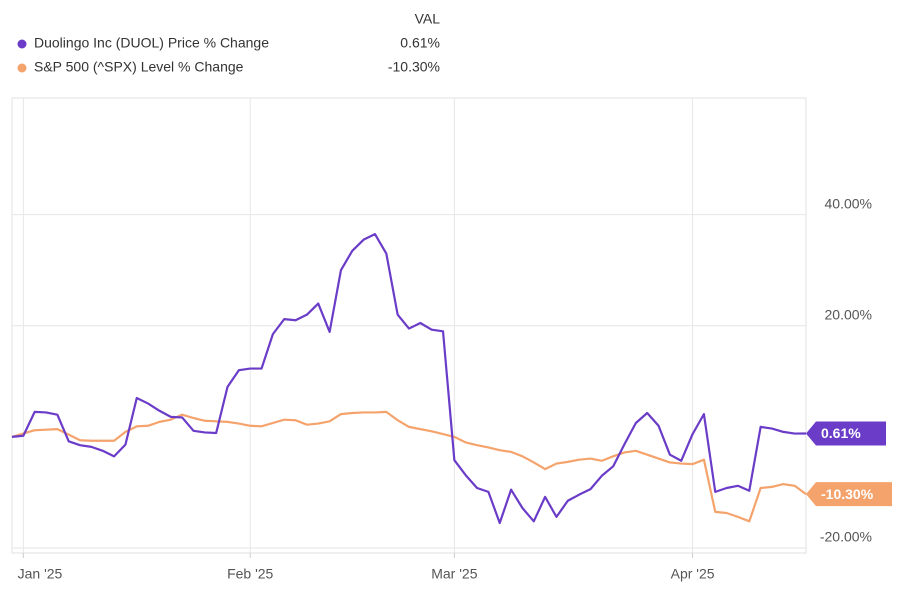 The image size is (912, 593). I want to click on end-tag-label: 0.61%, so click(841, 433).